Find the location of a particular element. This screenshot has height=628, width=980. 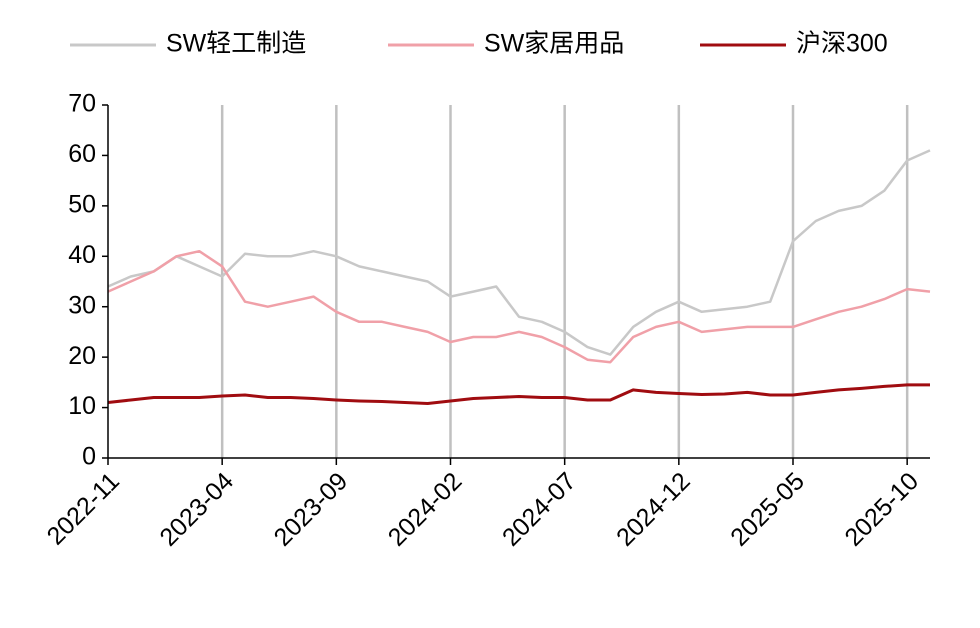

legend-label: SW轻工制造 is located at coordinates (236, 44).